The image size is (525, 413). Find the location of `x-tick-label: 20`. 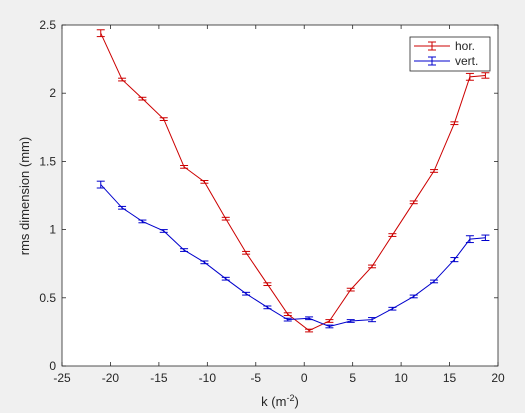

x-tick-label: 20 is located at coordinates (498, 378).